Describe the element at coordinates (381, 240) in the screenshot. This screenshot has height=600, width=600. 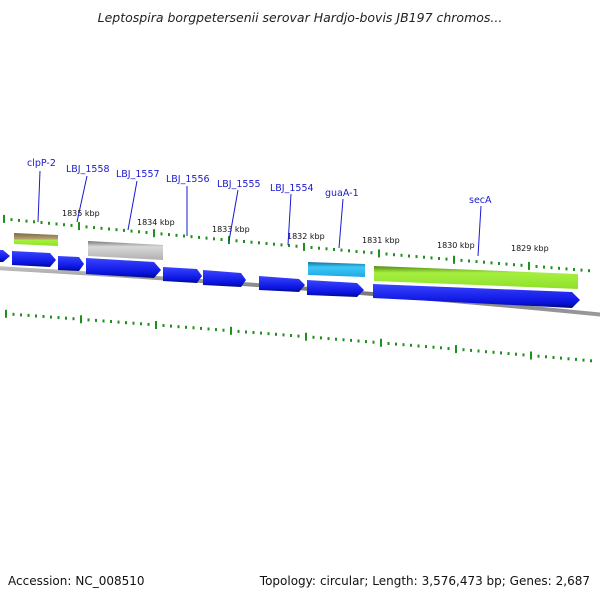
I see `kbp-label-1831: 1831 kbp` at that location.